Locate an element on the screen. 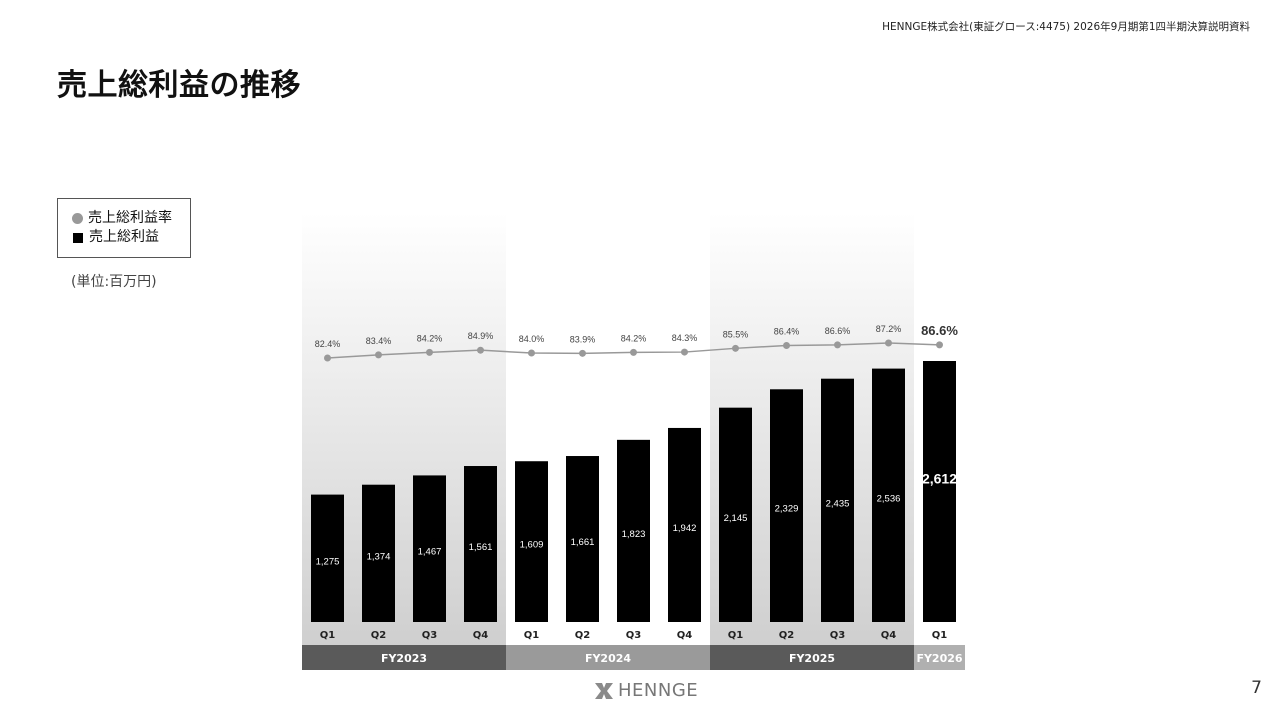  rate-value-label: 83.4% is located at coordinates (379, 341).